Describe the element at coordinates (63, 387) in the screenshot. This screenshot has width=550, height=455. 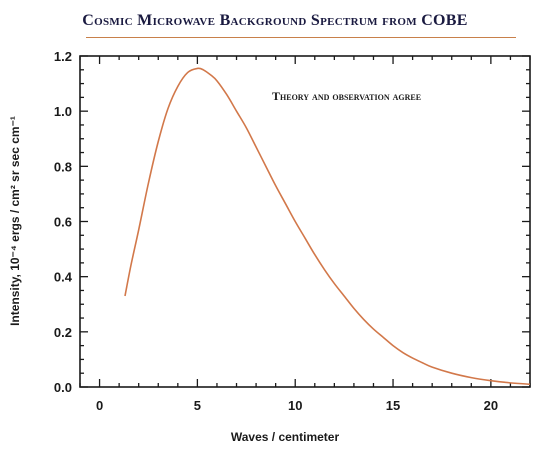
I see `y-tick-label: 0.0` at that location.